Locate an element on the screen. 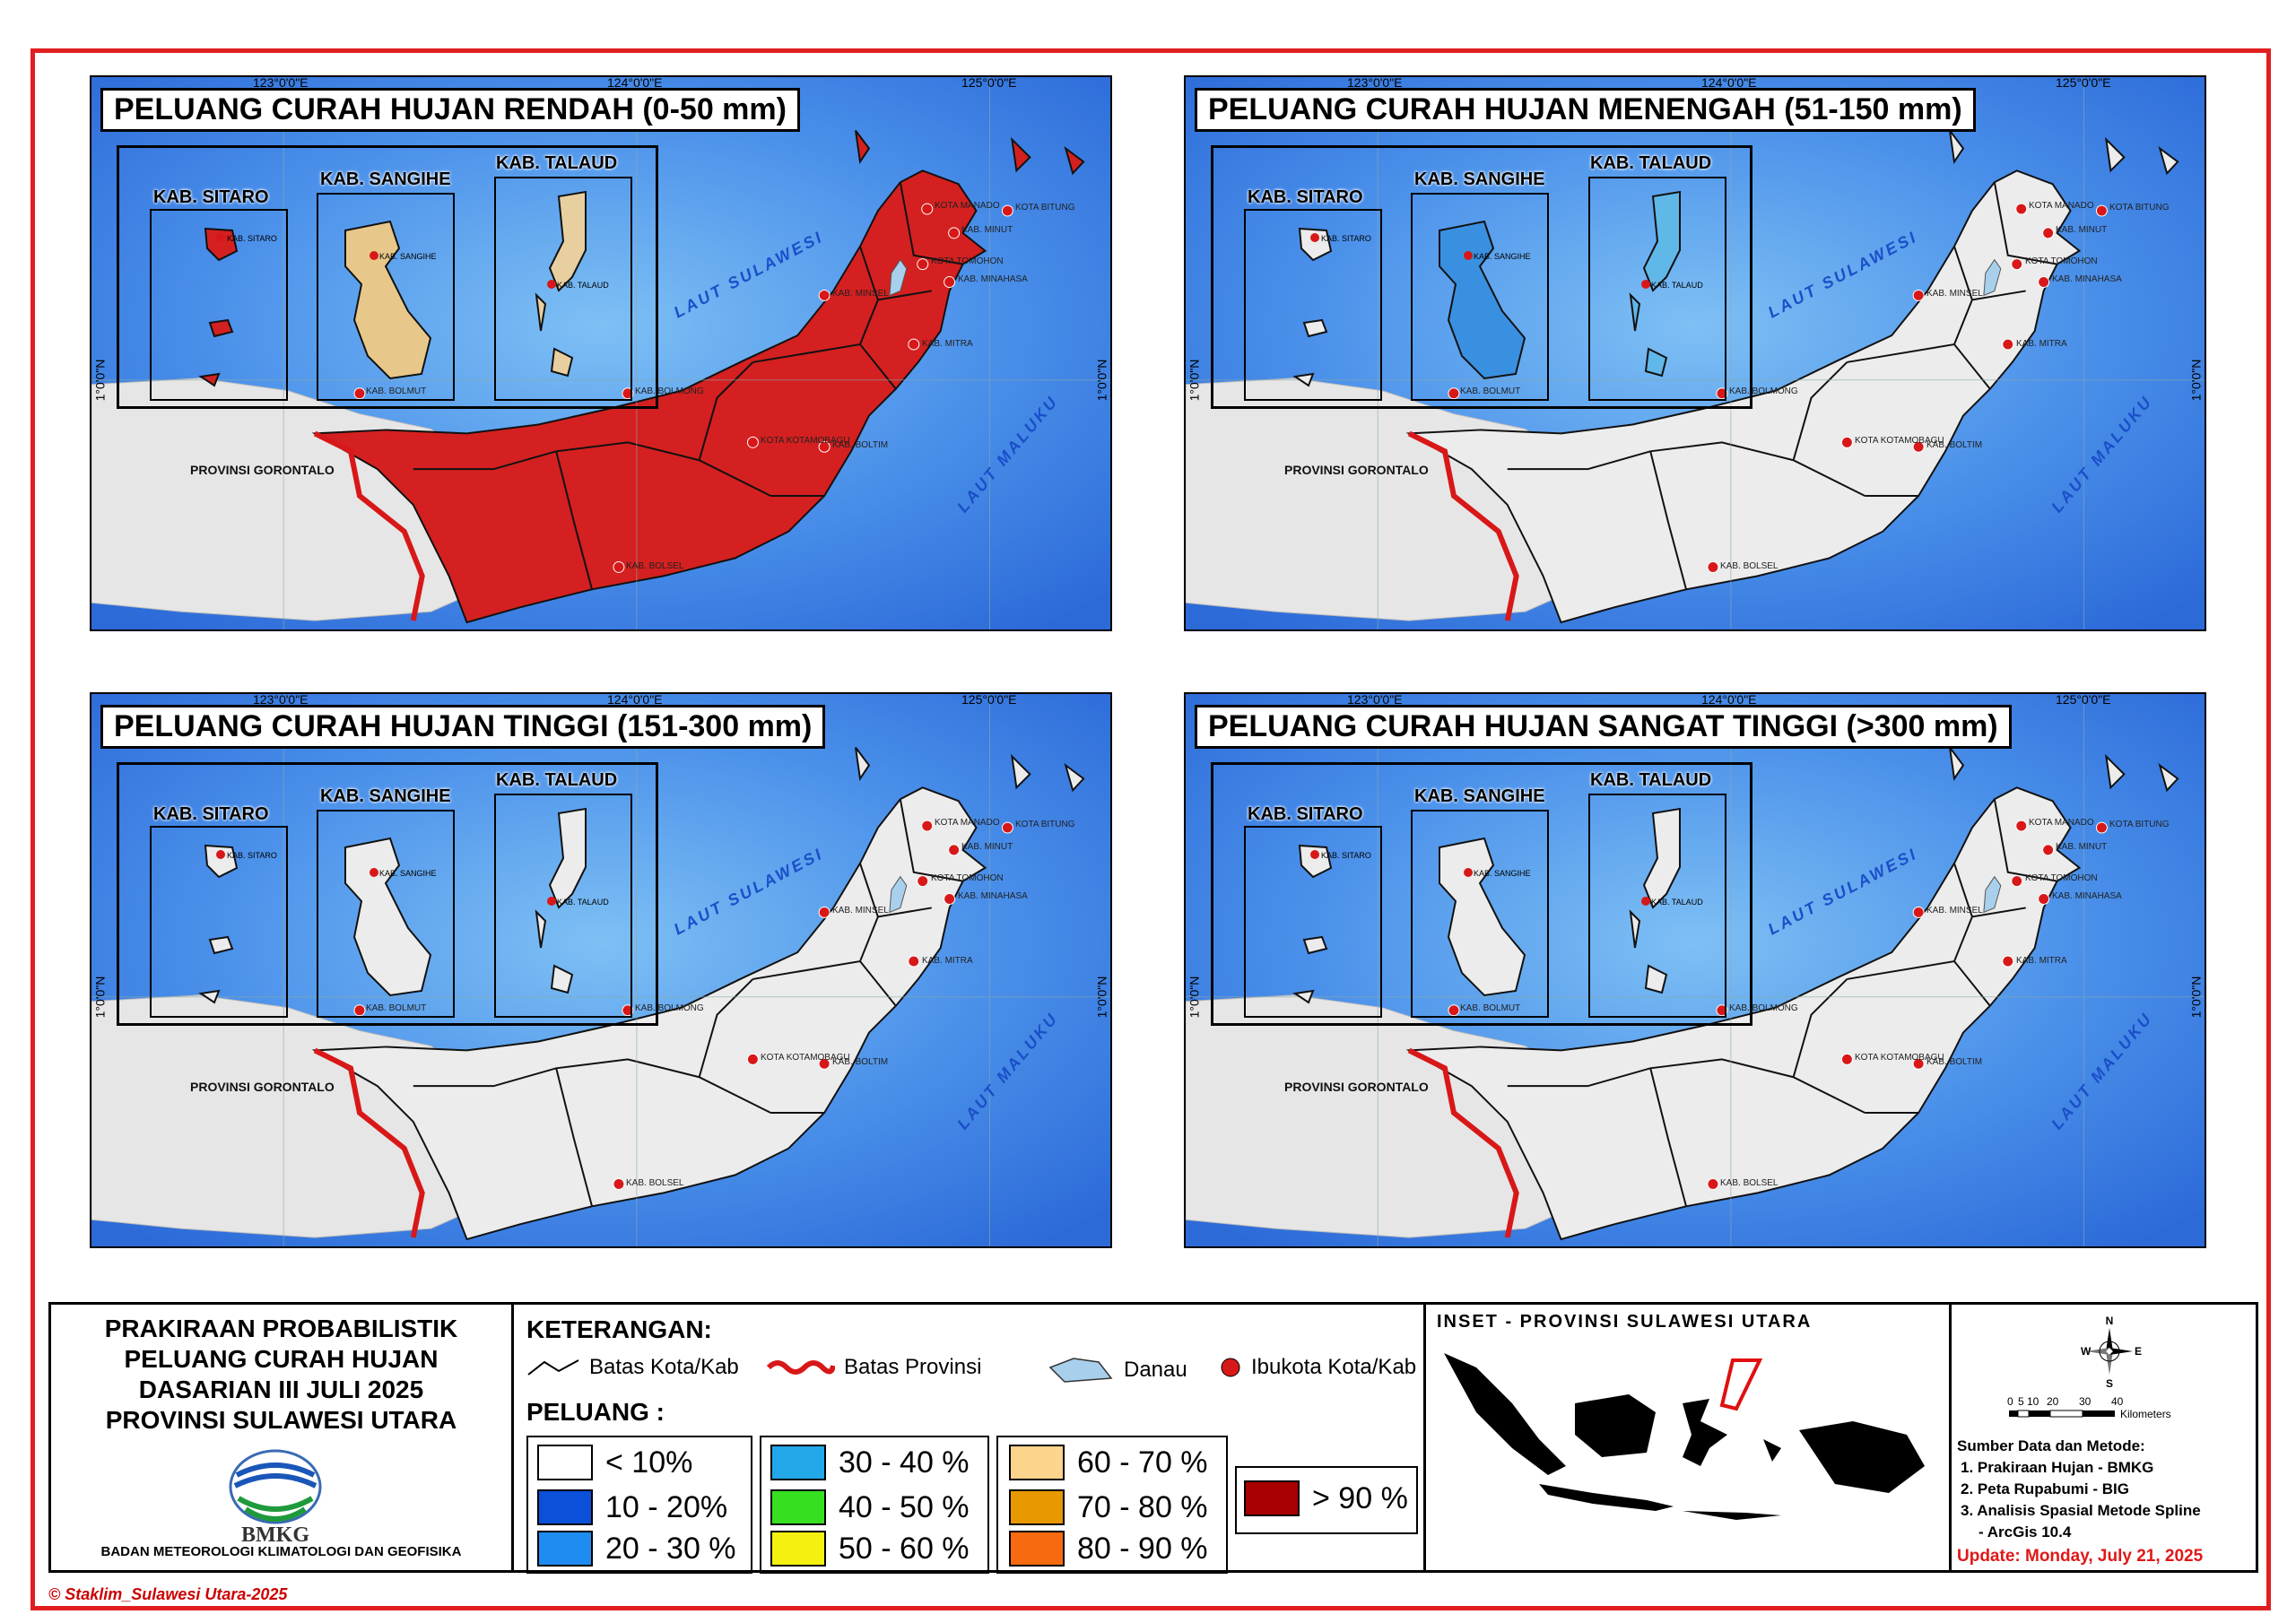 The height and width of the screenshot is (1623, 2296). swatch-label: 10 - 20% is located at coordinates (666, 1506).